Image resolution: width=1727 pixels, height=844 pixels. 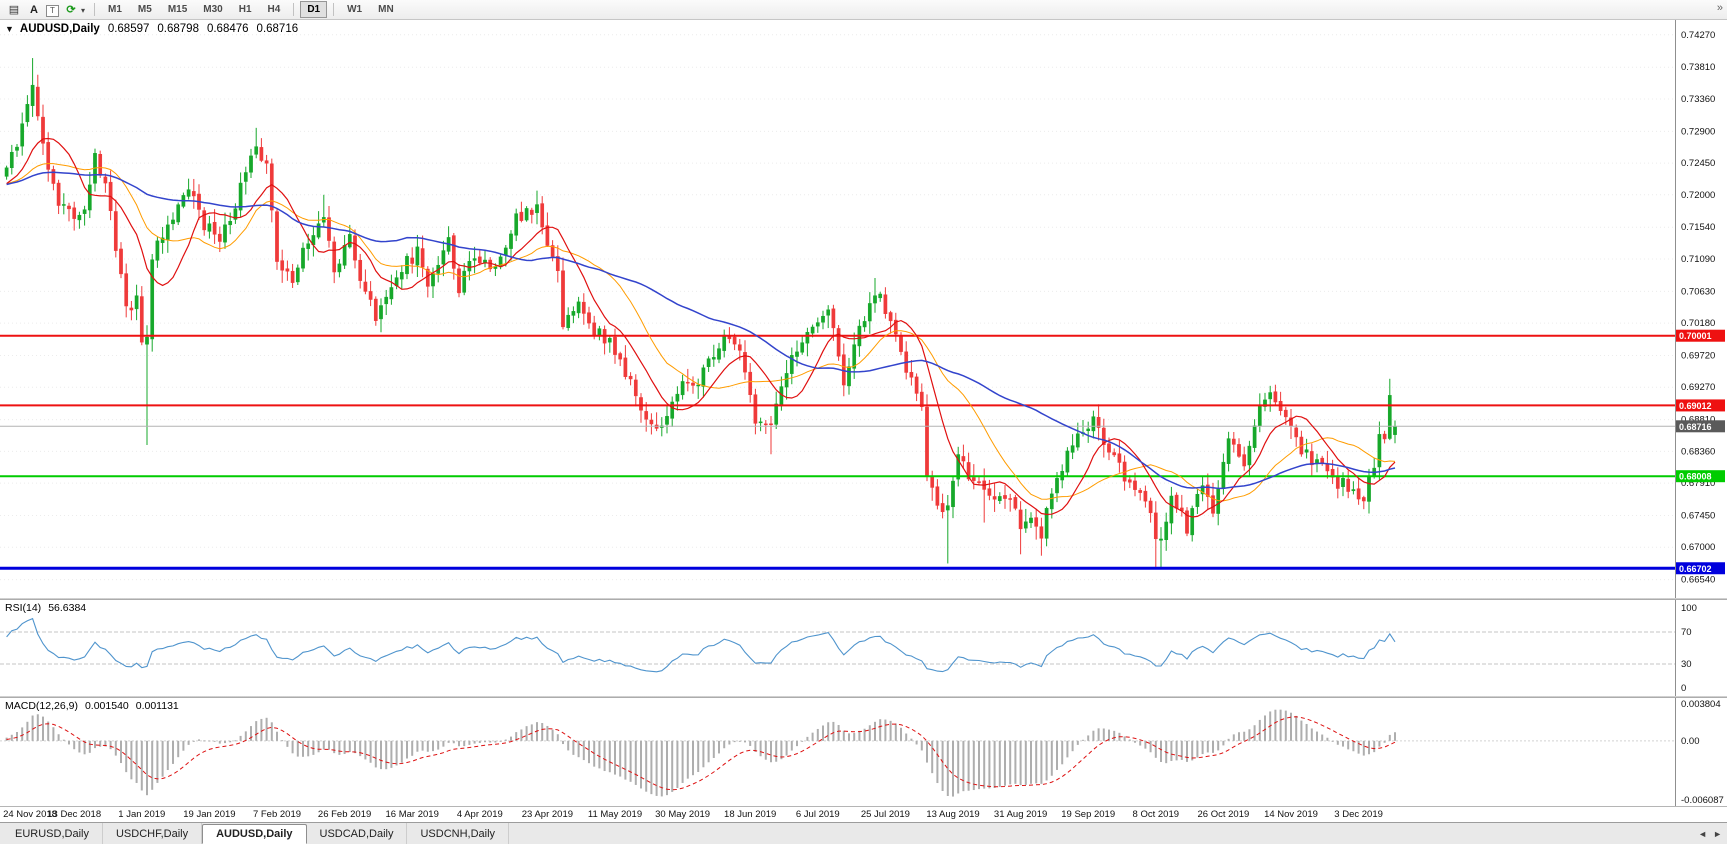 What do you see at coordinates (1698, 227) in the screenshot?
I see `svg-text: 0.71540` at bounding box center [1698, 227].